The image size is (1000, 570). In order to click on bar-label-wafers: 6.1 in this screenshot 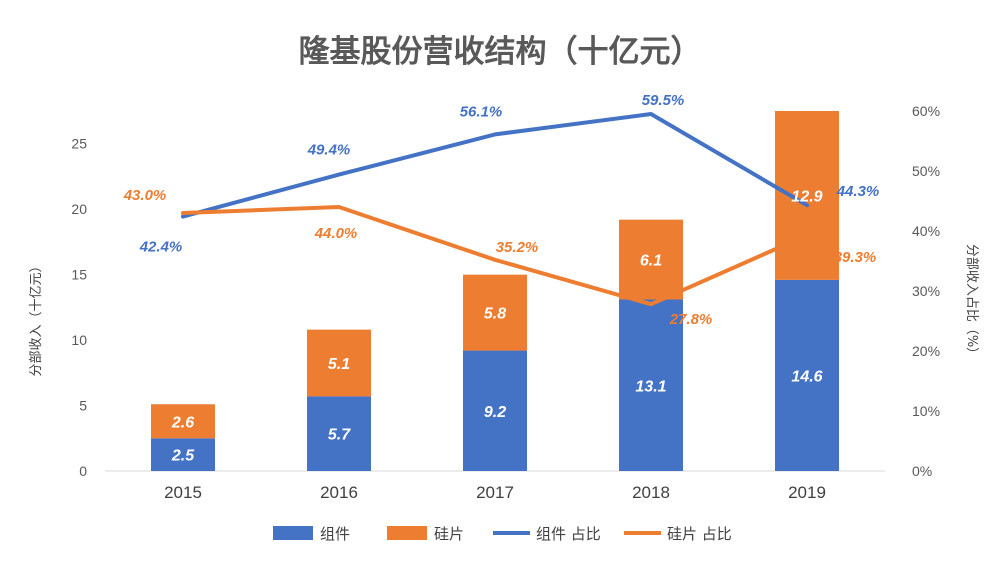, I will do `click(651, 261)`.